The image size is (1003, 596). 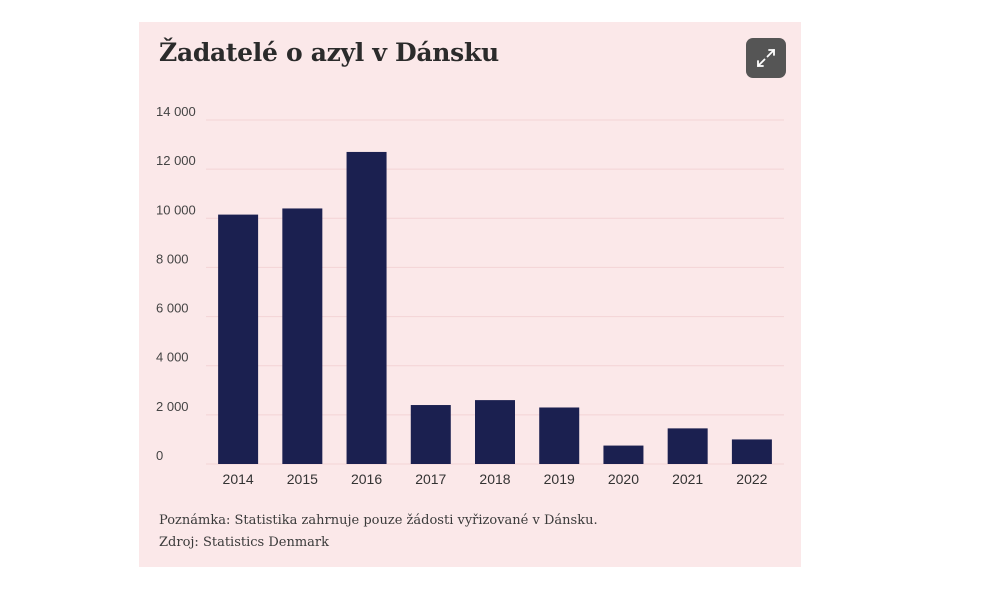 What do you see at coordinates (494, 479) in the screenshot?
I see `x-tick-label: 2018` at bounding box center [494, 479].